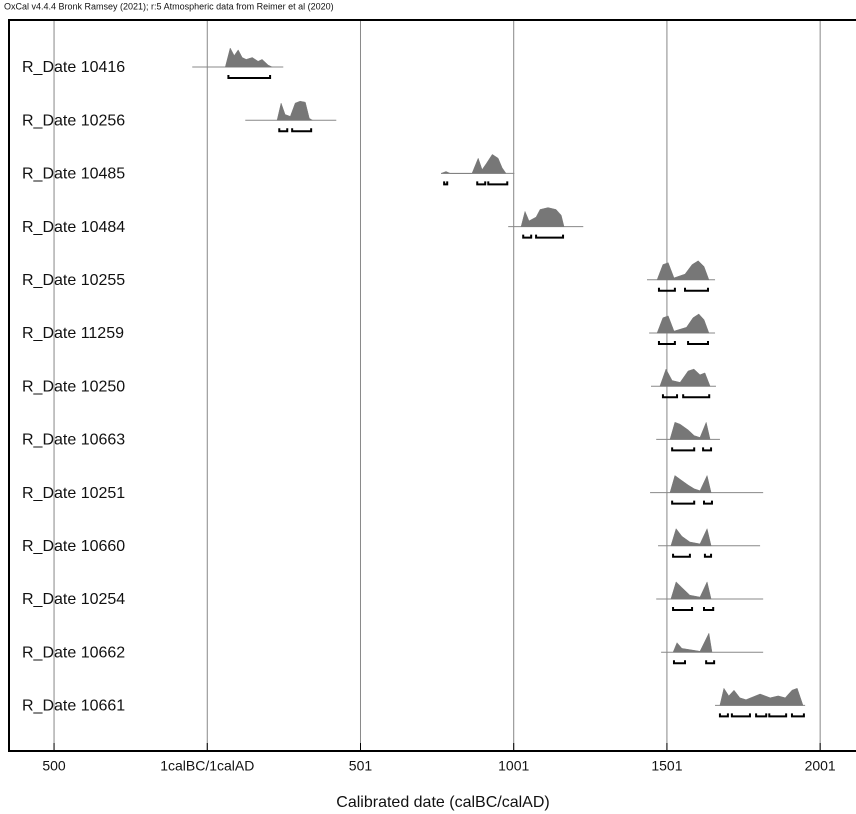  I want to click on x-tick-label: 500, so click(54, 766).